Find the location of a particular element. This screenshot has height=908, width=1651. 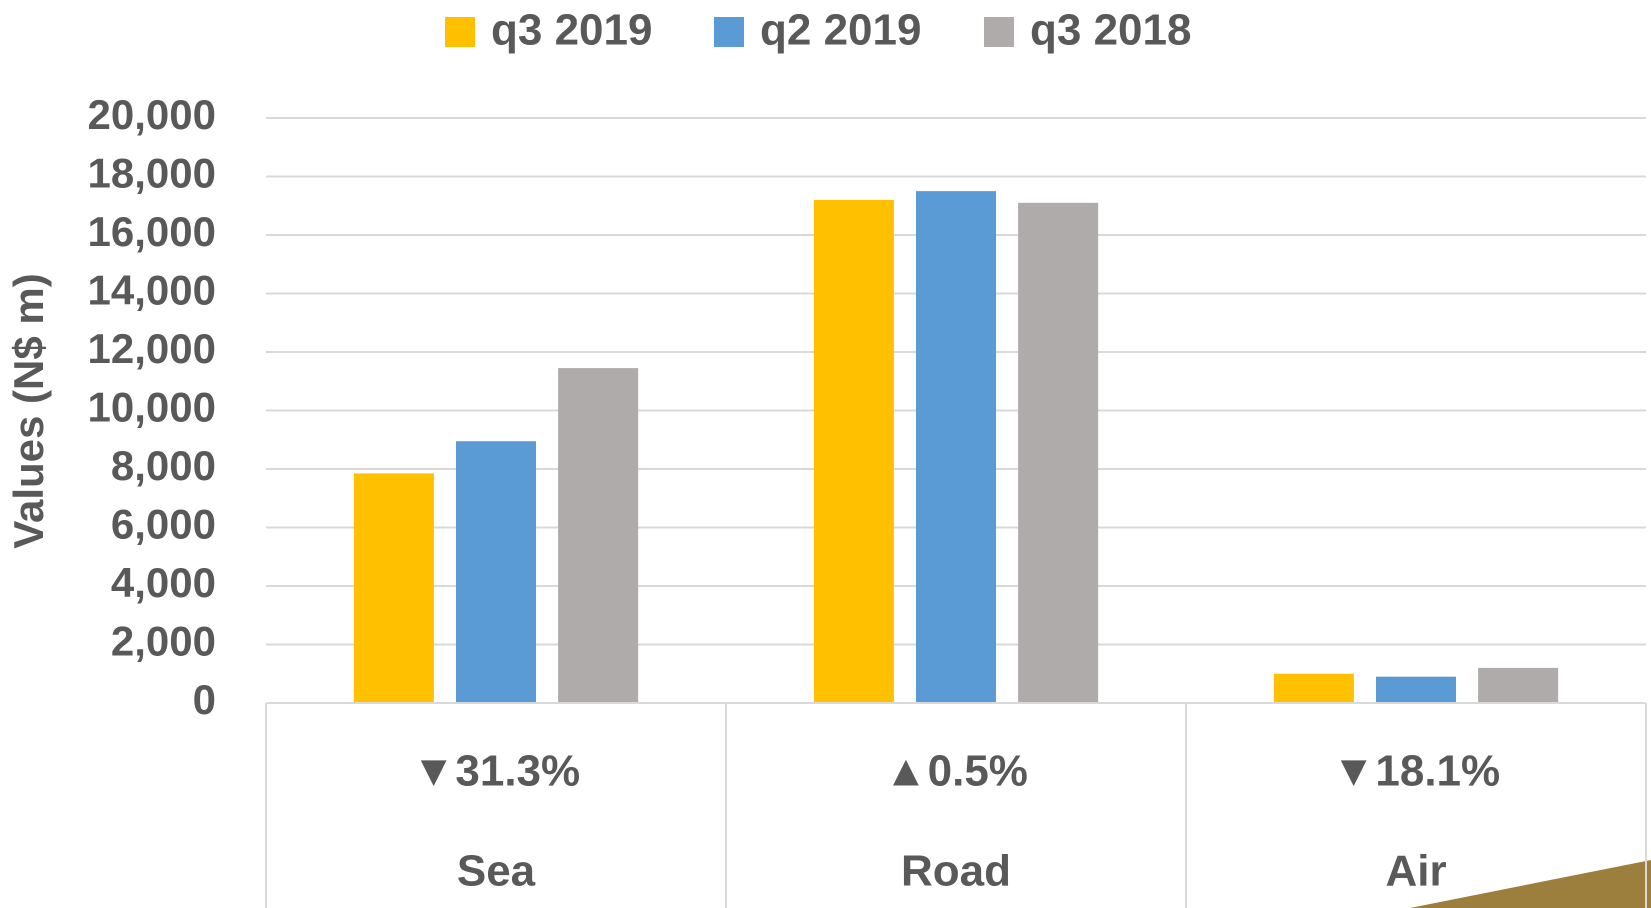

x-tick-label: Road is located at coordinates (956, 871).